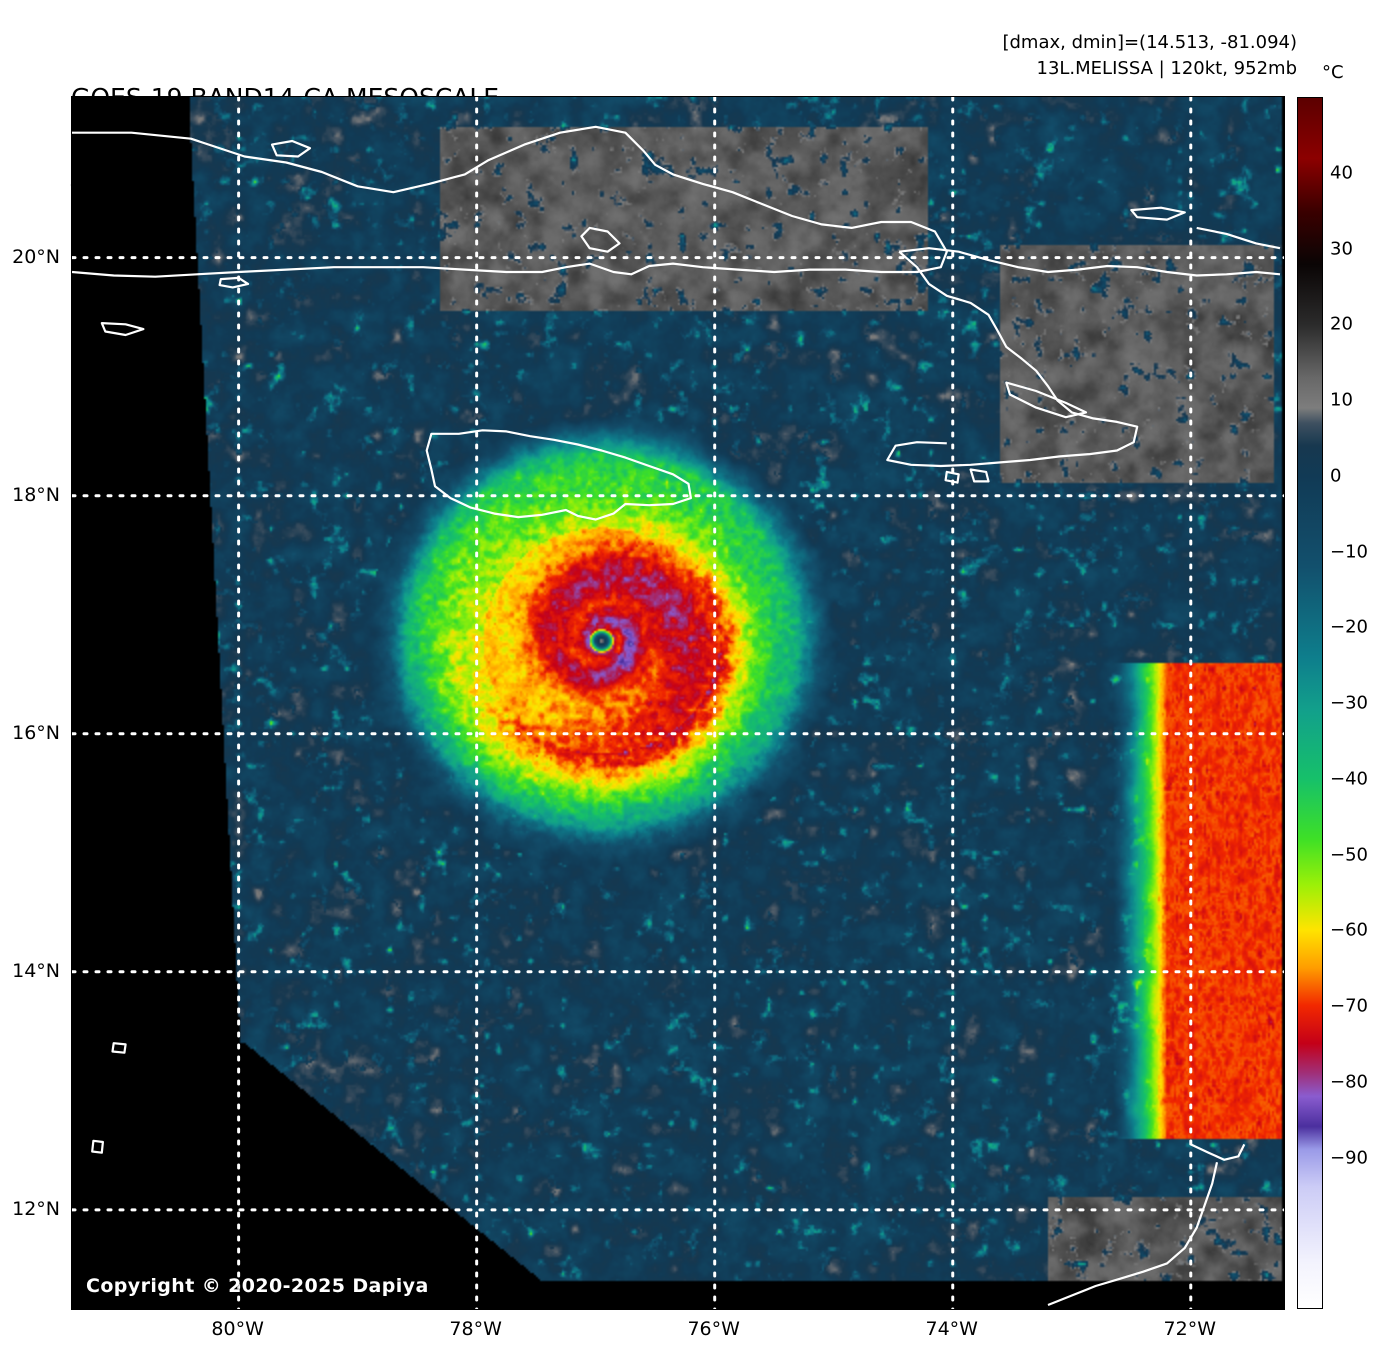 This screenshot has width=1390, height=1359. Describe the element at coordinates (1349, 854) in the screenshot. I see `colorbar-tick-label: −50` at that location.